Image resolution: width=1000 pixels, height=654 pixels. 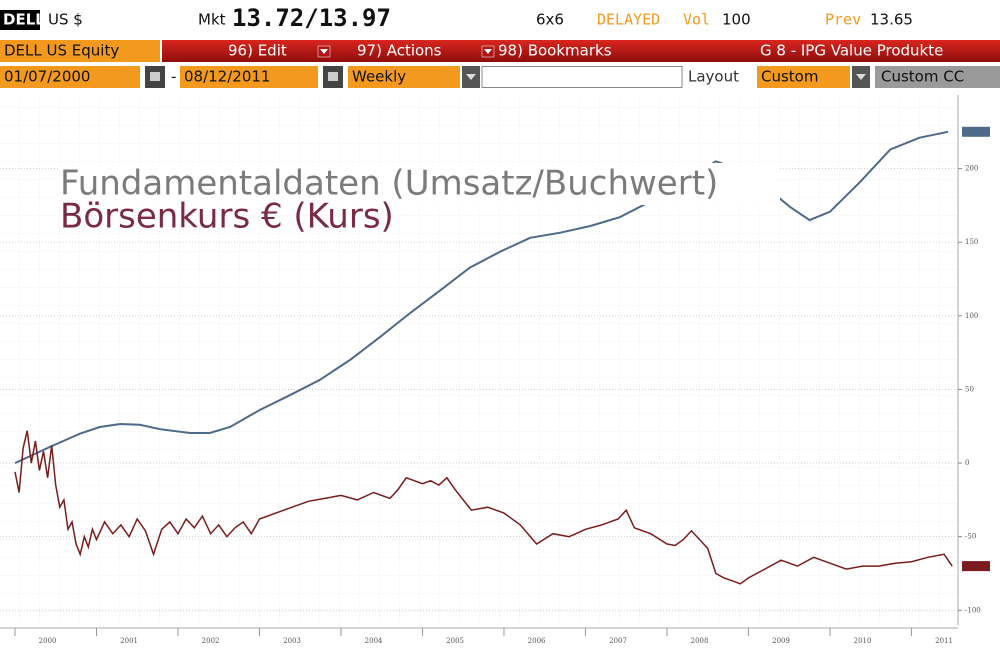 I want to click on layout-field, so click(x=803, y=77).